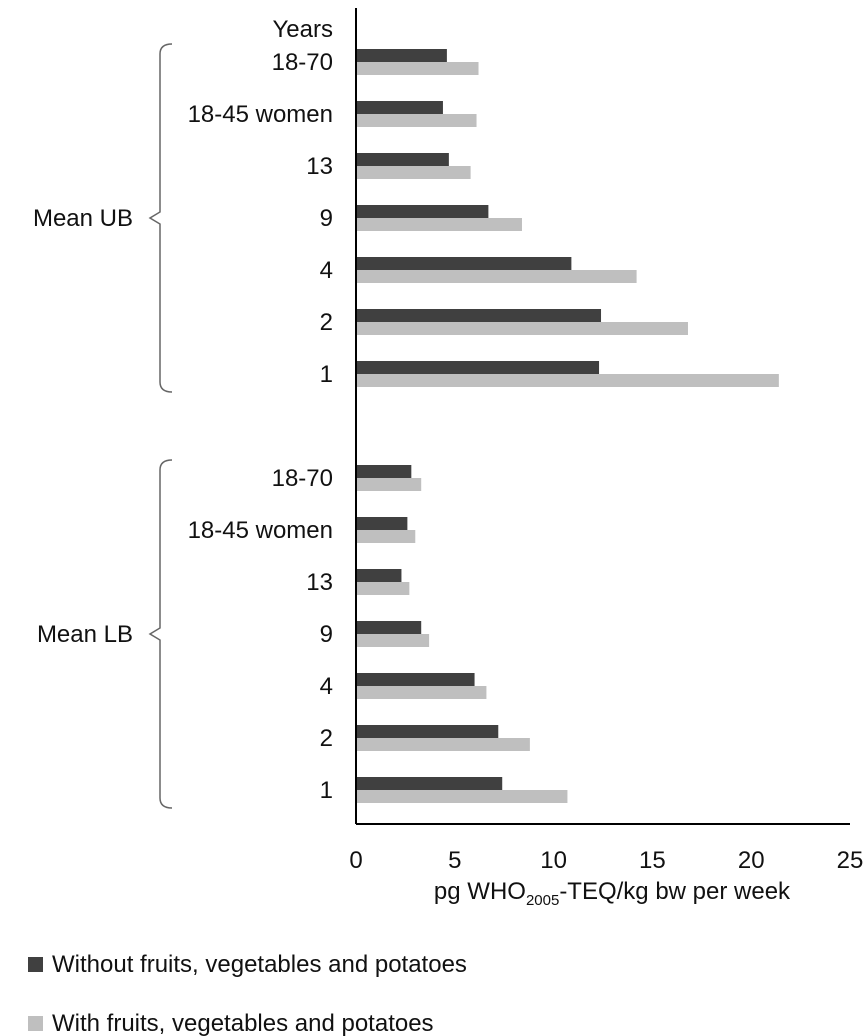 This screenshot has width=864, height=1036. What do you see at coordinates (496, 276) in the screenshot?
I see `bar-ub-4-with` at bounding box center [496, 276].